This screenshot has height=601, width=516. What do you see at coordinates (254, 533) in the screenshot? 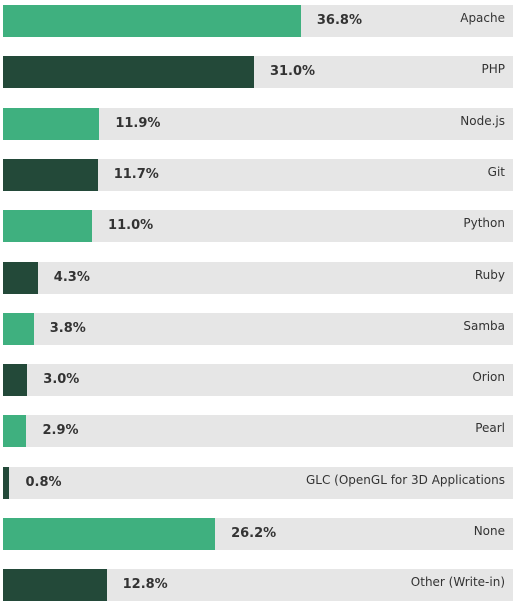
I see `data-label: 26.2%` at bounding box center [254, 533].